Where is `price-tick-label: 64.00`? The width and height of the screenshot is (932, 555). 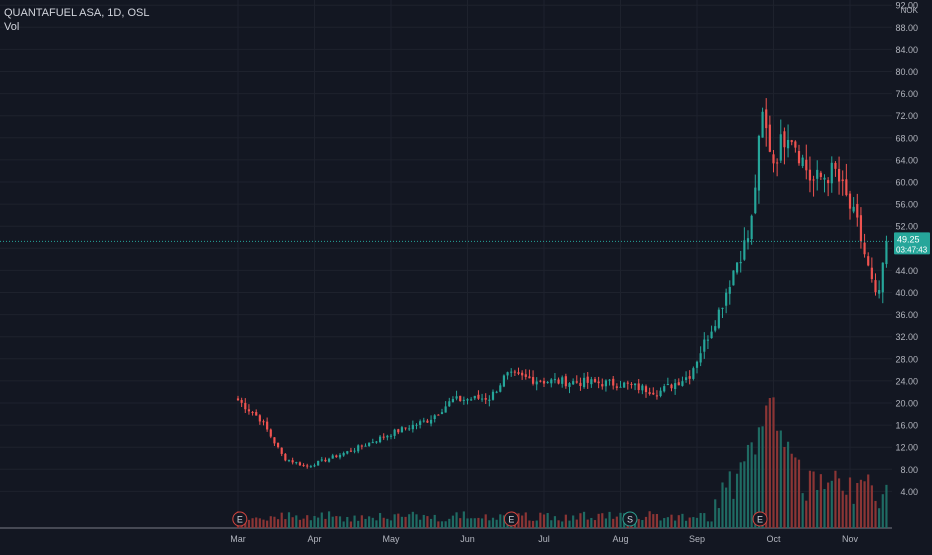 price-tick-label: 64.00 is located at coordinates (906, 160).